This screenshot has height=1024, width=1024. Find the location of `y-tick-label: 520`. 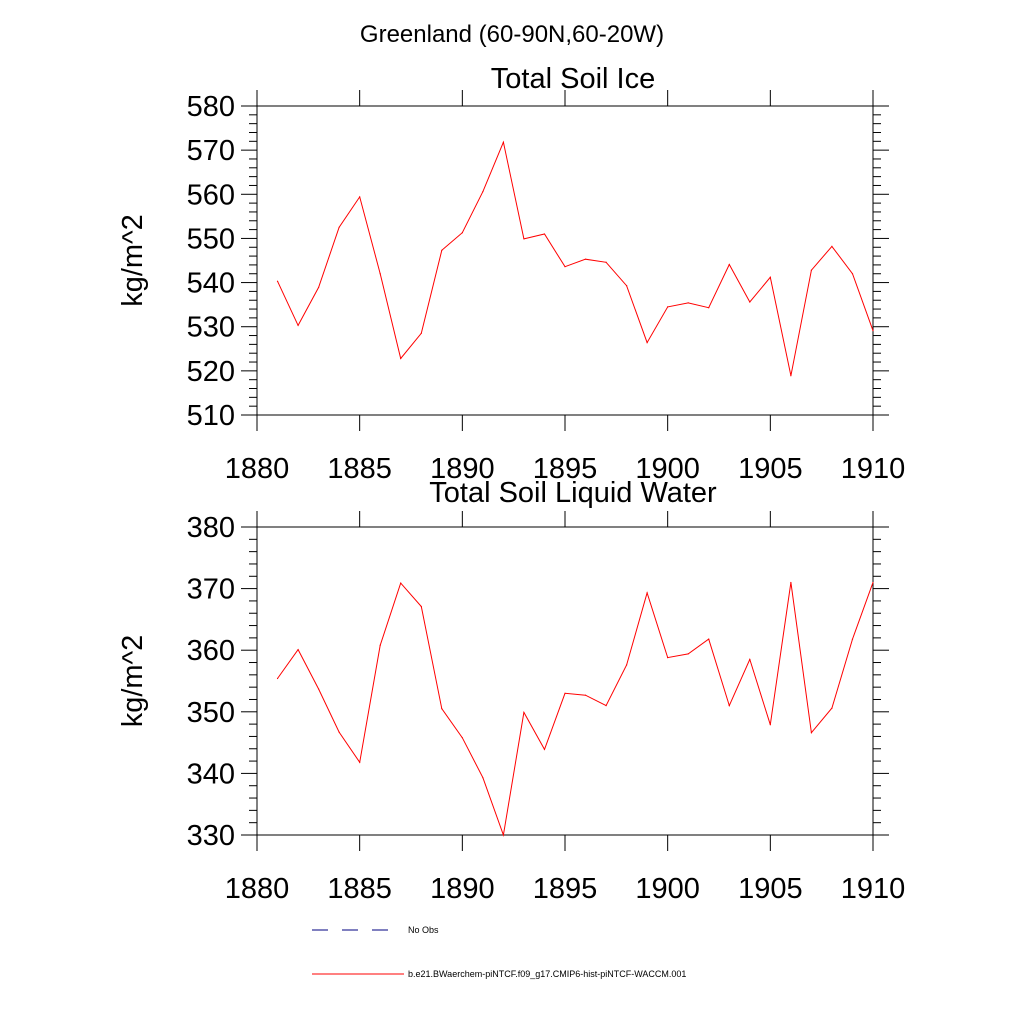

y-tick-label: 520 is located at coordinates (211, 372).